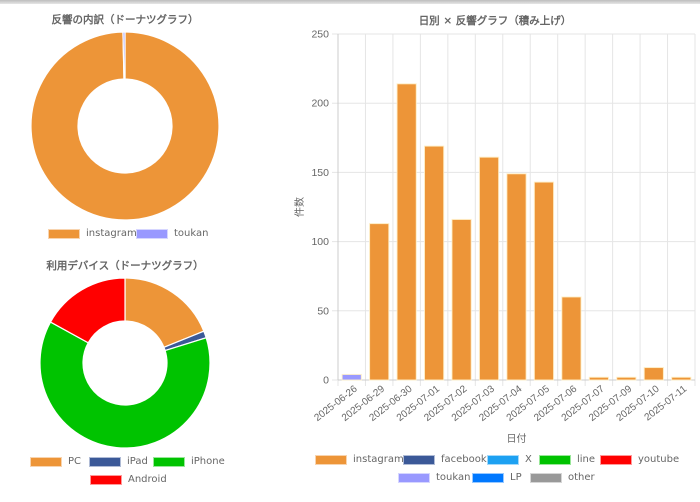 This screenshot has height=502, width=700. I want to click on legend-item-youtube: youtube, so click(639, 459).